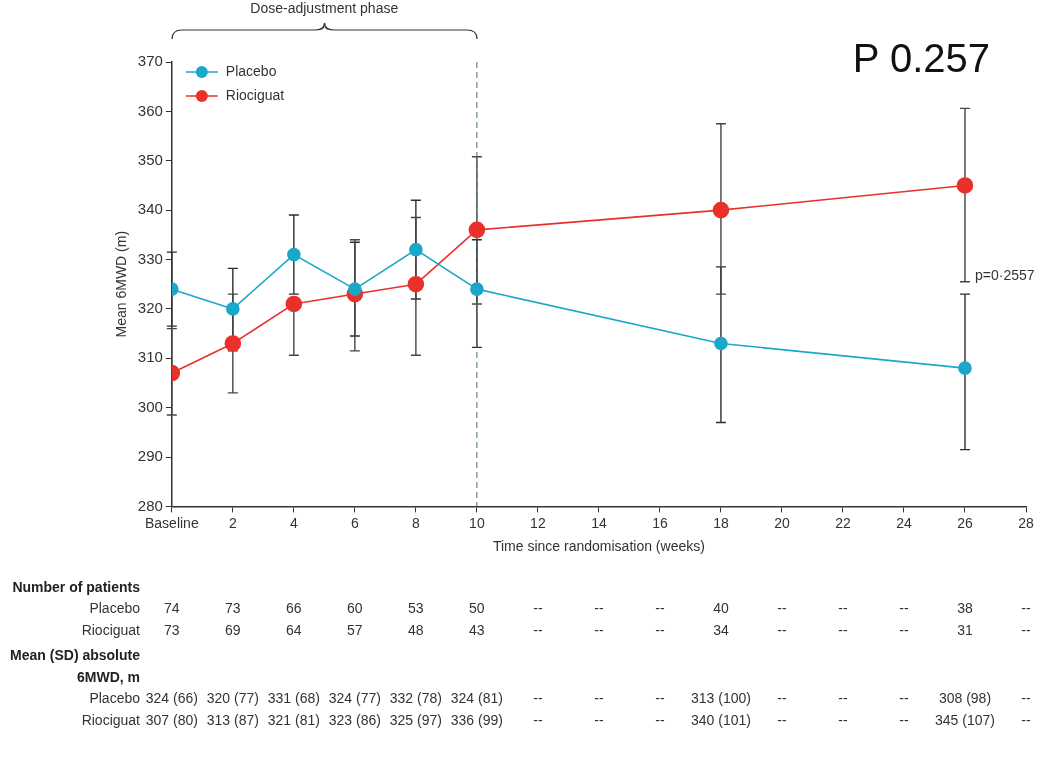  What do you see at coordinates (354, 720) in the screenshot?
I see `text: 323 (86)` at bounding box center [354, 720].